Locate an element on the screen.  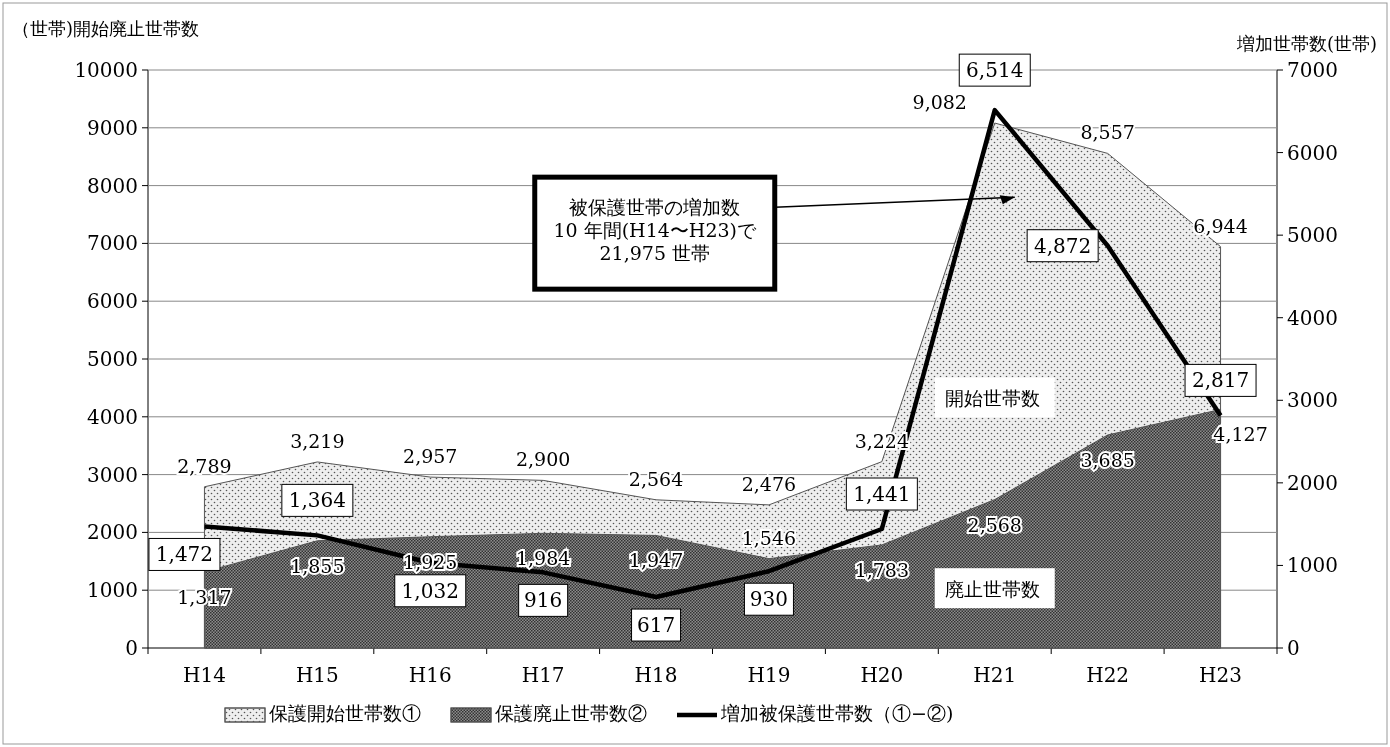
y-tick-label: 7000 is located at coordinates (112, 243).